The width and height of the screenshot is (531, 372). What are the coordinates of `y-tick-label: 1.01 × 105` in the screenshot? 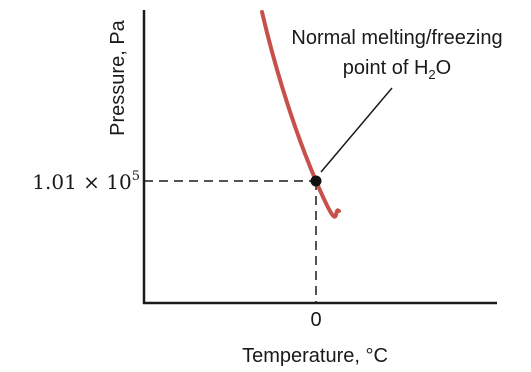 It's located at (86, 181).